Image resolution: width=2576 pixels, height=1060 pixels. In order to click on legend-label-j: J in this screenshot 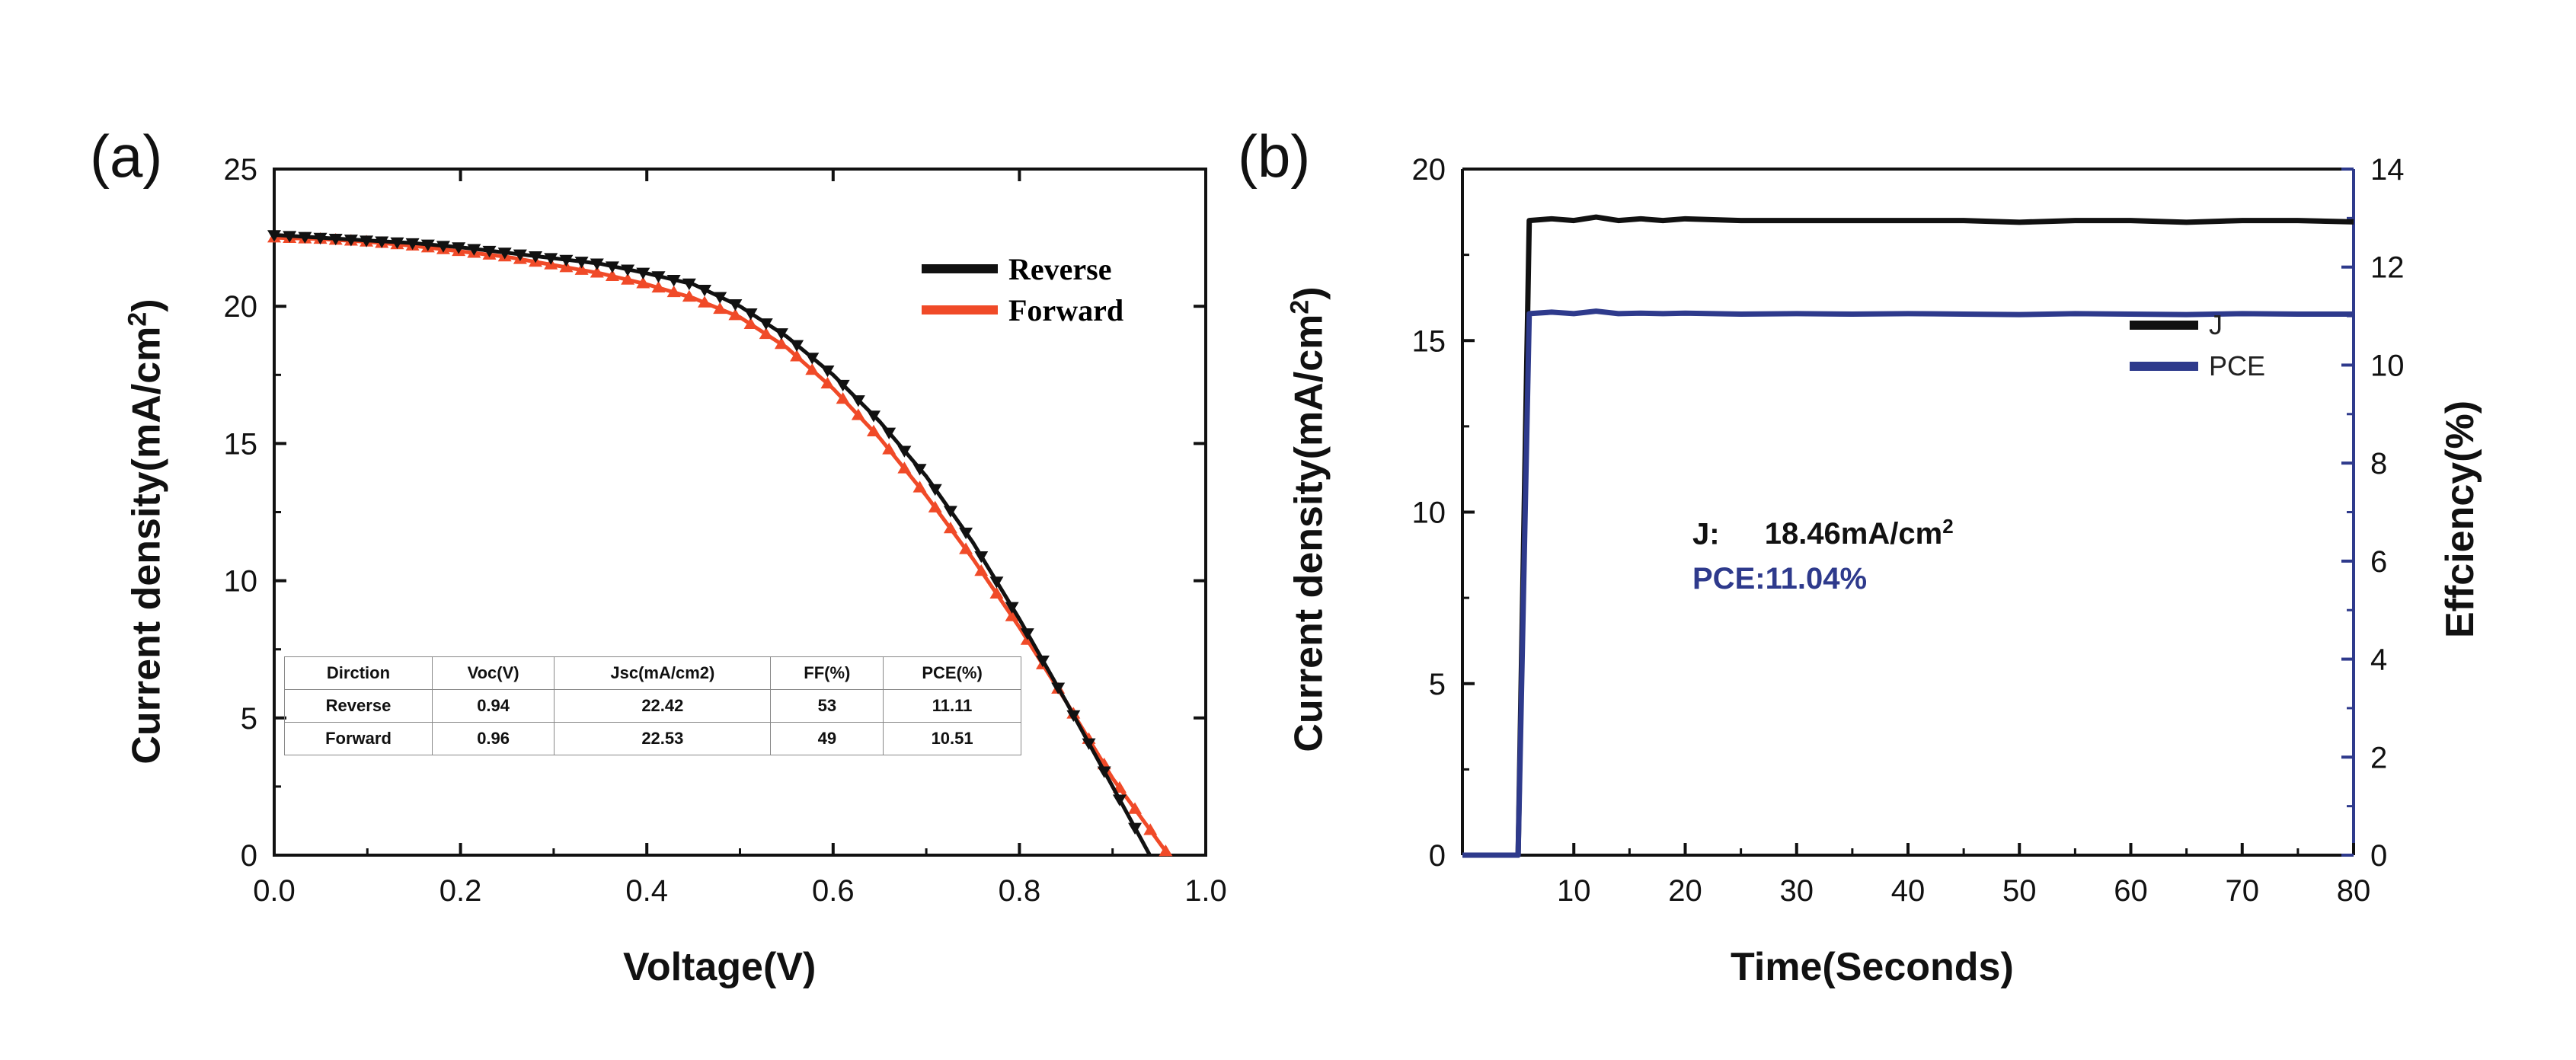, I will do `click(2216, 324)`.